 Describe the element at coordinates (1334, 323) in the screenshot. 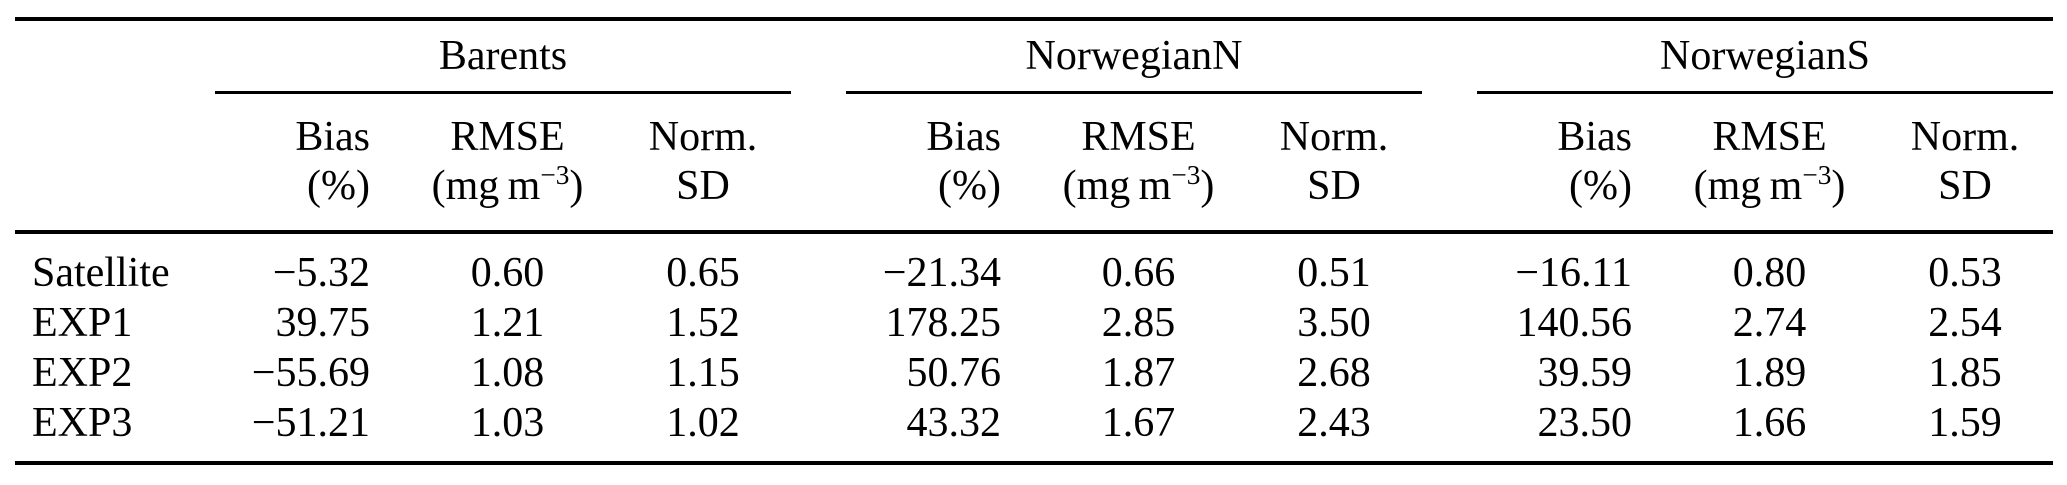

I see `value-cell: 3.50` at that location.